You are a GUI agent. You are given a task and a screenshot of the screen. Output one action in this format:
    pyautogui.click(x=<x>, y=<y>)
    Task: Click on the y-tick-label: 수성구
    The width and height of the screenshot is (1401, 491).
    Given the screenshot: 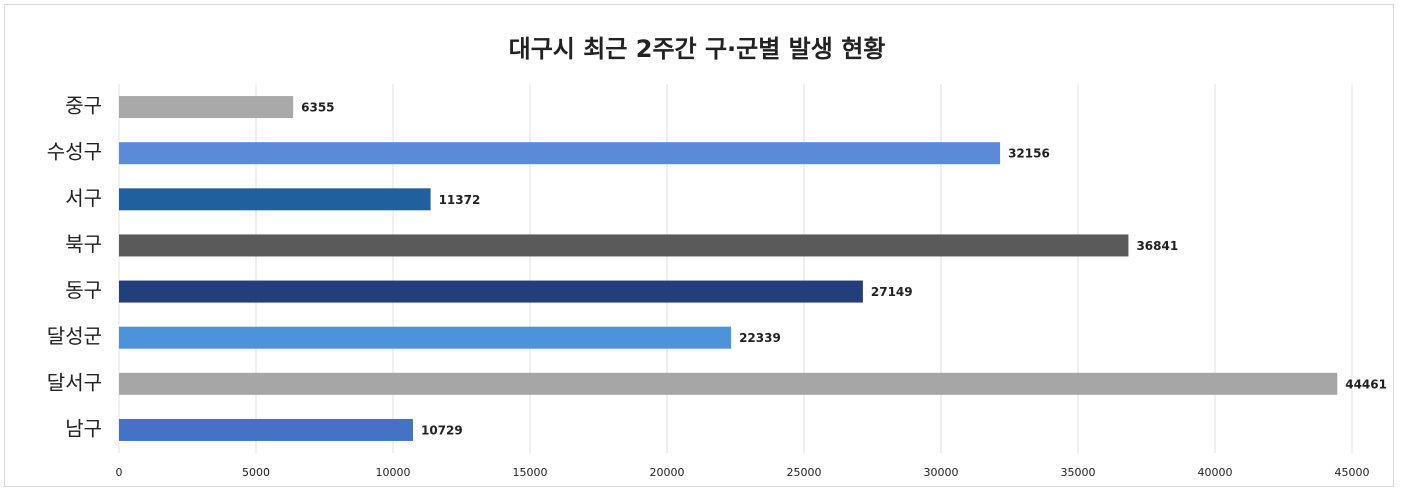 What is the action you would take?
    pyautogui.click(x=74, y=152)
    